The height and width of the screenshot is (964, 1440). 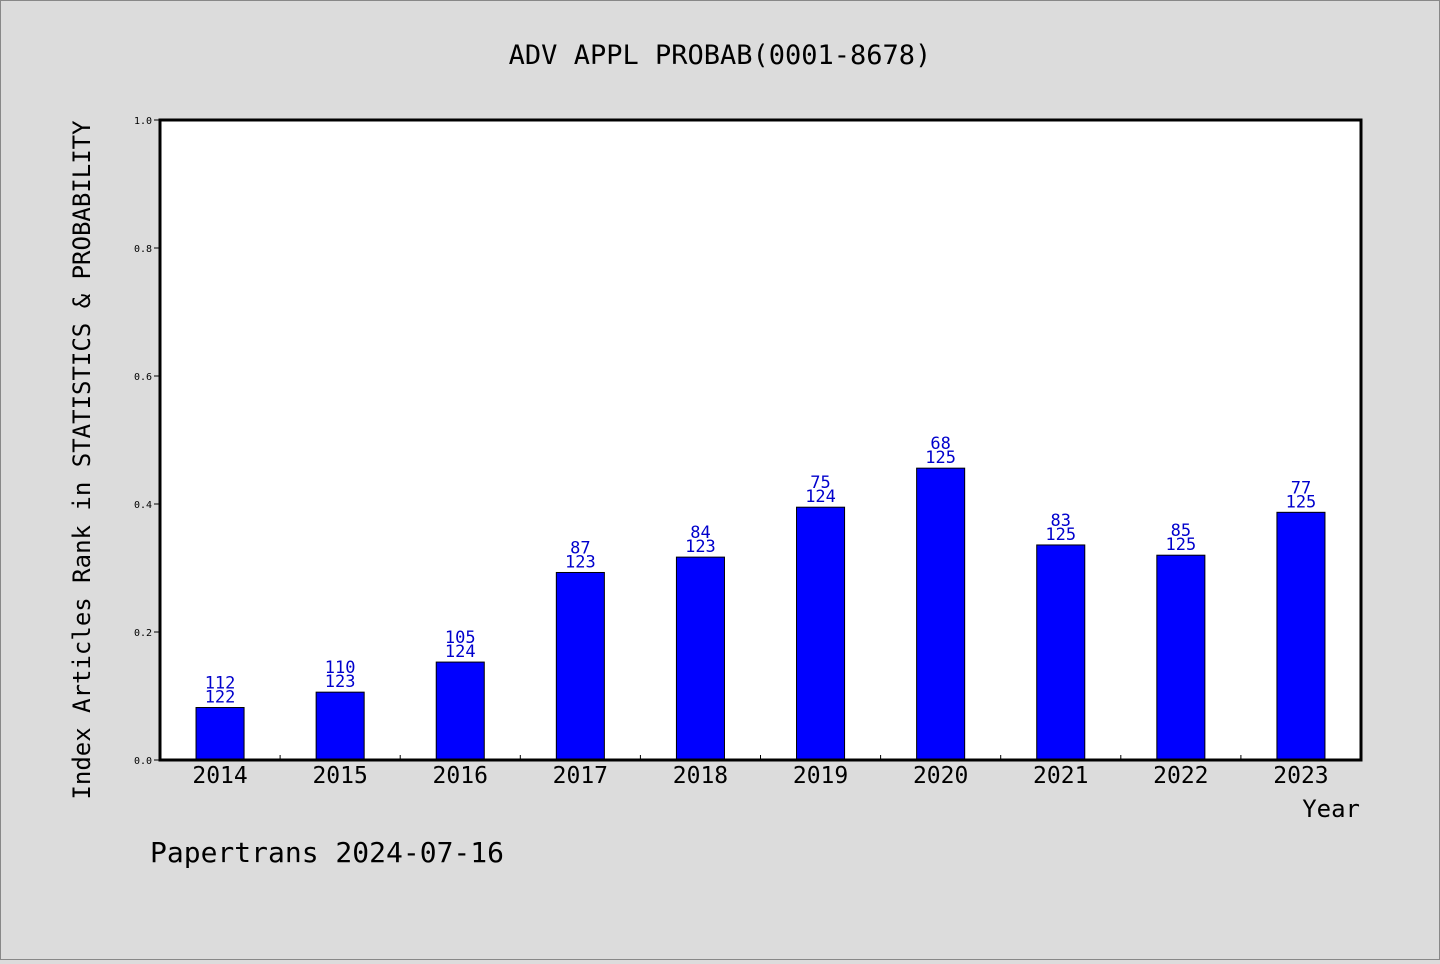 What do you see at coordinates (460, 638) in the screenshot?
I see `bar-rank-label: 105` at bounding box center [460, 638].